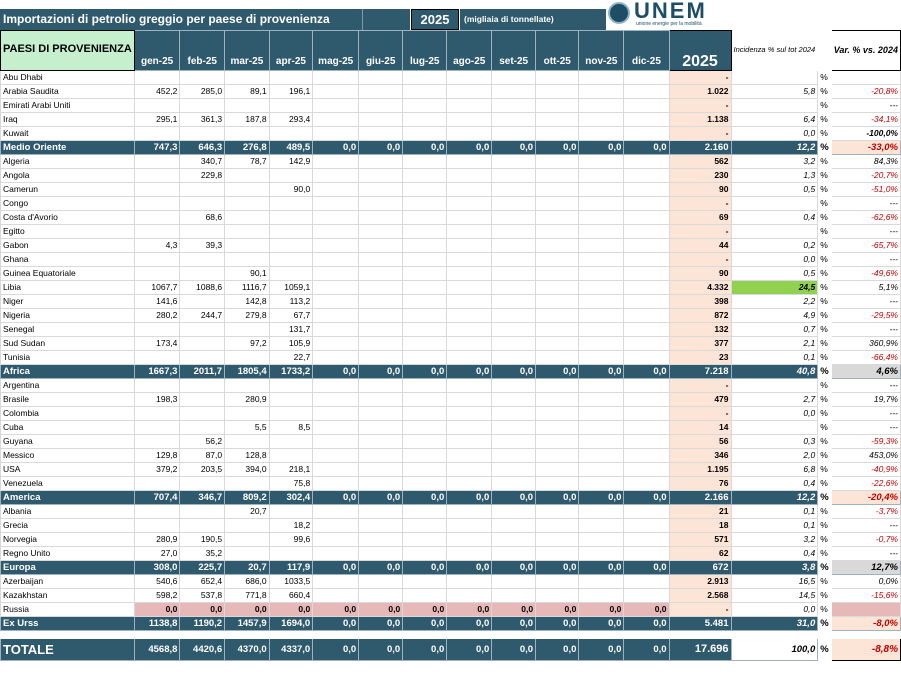  Describe the element at coordinates (291, 50) in the screenshot. I see `header-month: apr-25` at that location.